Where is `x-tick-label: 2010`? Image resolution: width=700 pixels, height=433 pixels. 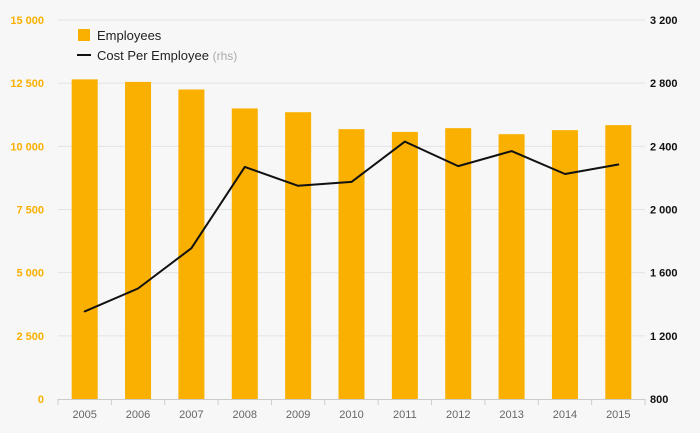
x-tick-label: 2010 is located at coordinates (351, 415).